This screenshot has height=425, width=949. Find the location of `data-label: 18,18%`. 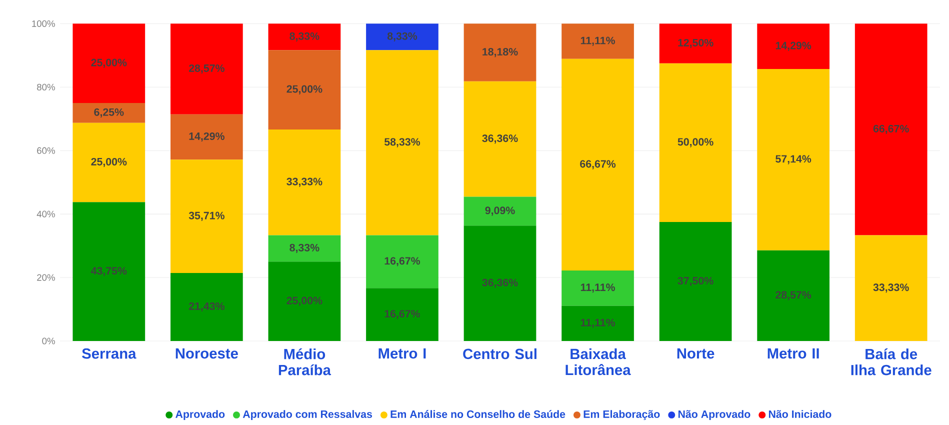

data-label: 18,18% is located at coordinates (500, 52).